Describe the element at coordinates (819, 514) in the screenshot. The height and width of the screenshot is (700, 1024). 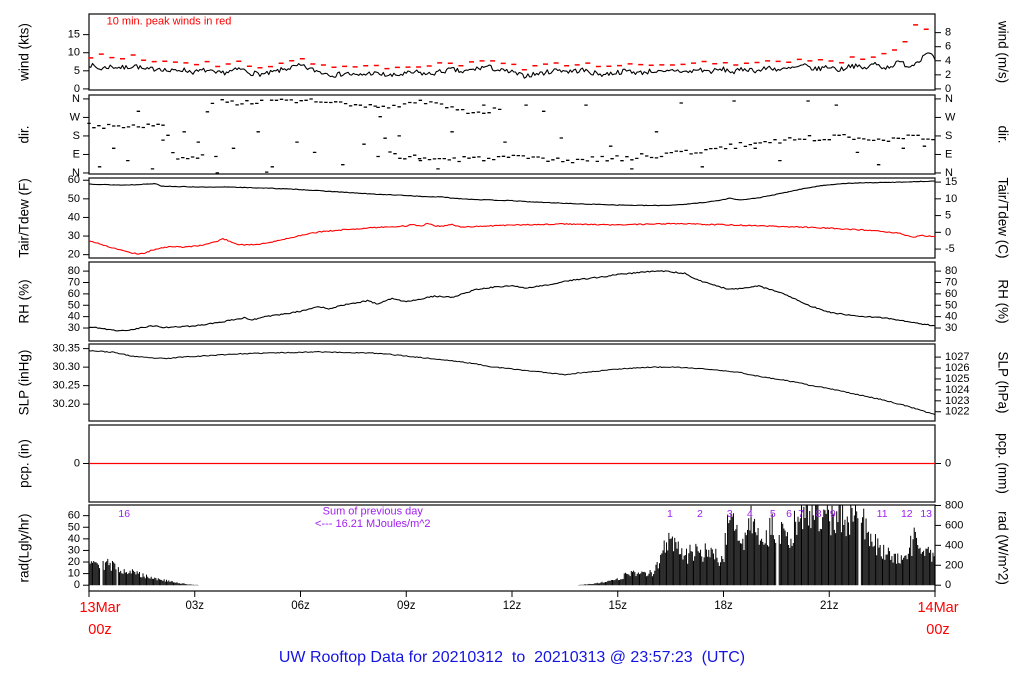
I see `annotation-text: 8` at that location.